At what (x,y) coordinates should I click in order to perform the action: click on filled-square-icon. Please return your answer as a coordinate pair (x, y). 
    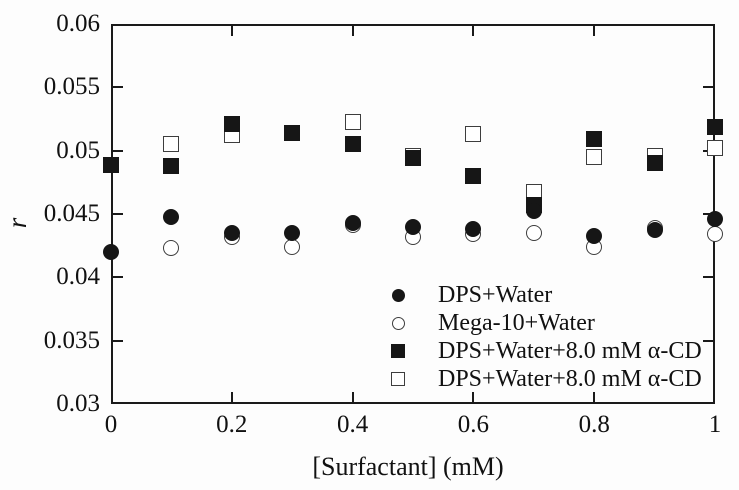
    Looking at the image, I should click on (398, 351).